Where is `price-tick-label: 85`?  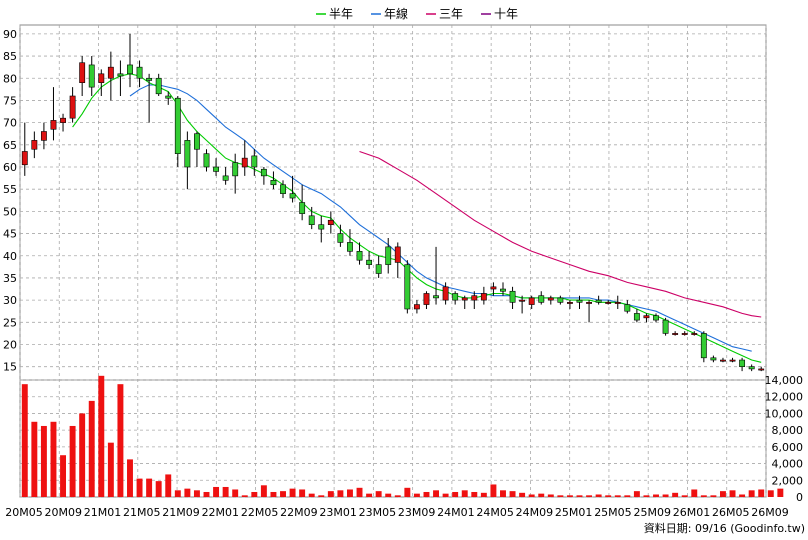 price-tick-label: 85 is located at coordinates (10, 56).